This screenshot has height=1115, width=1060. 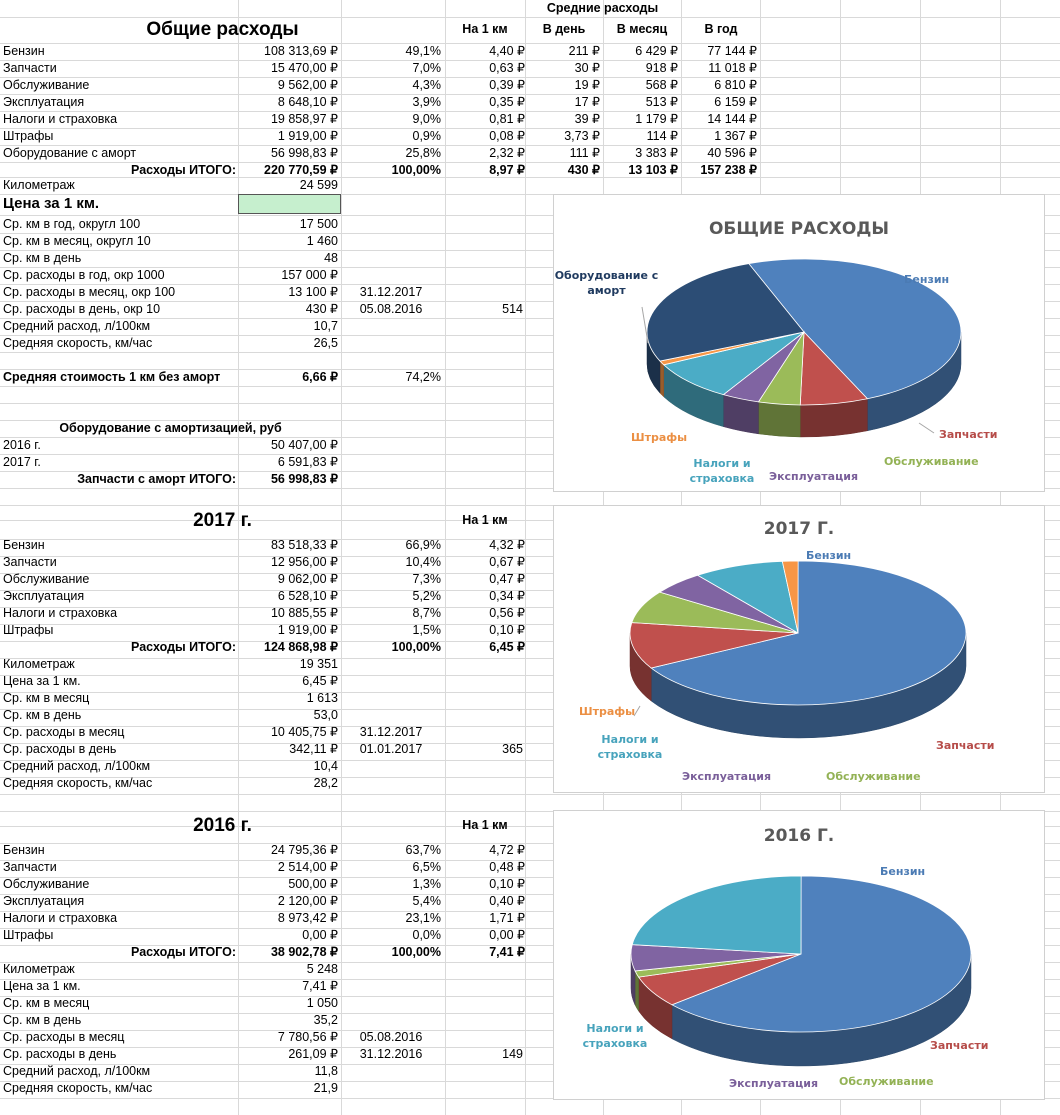 I want to click on expense-per-year: 14 144 ₽, so click(x=732, y=119).